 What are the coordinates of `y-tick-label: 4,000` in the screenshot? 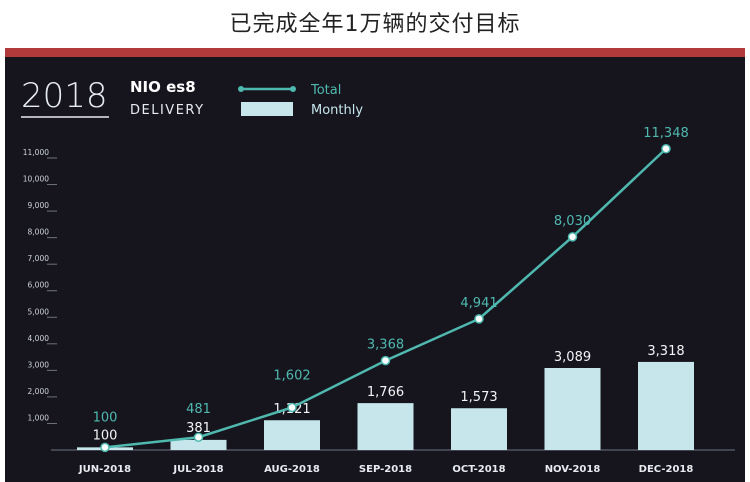 It's located at (39, 338).